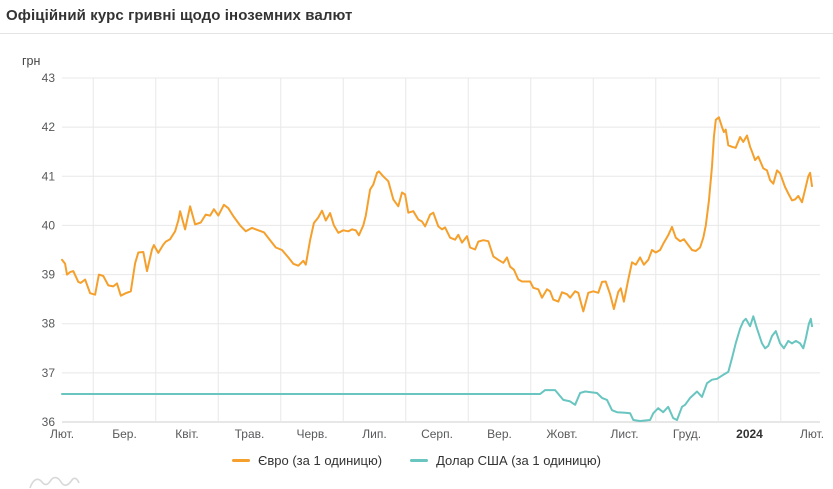 The image size is (833, 489). I want to click on svg-text: 36, so click(49, 422).